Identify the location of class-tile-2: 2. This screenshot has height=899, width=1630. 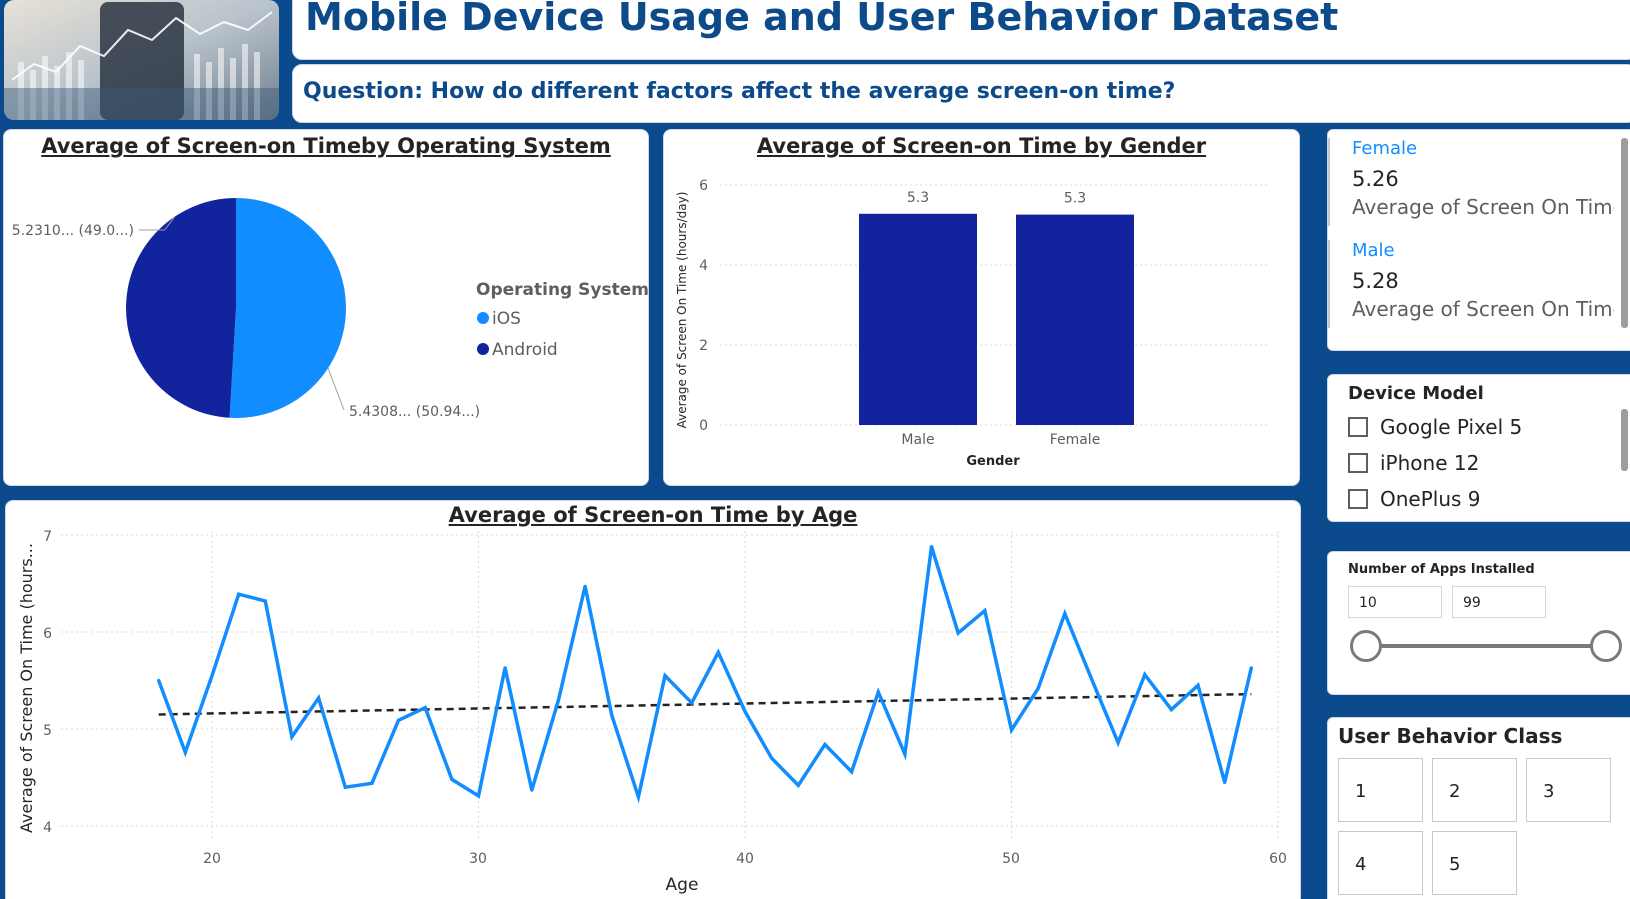
(1474, 790).